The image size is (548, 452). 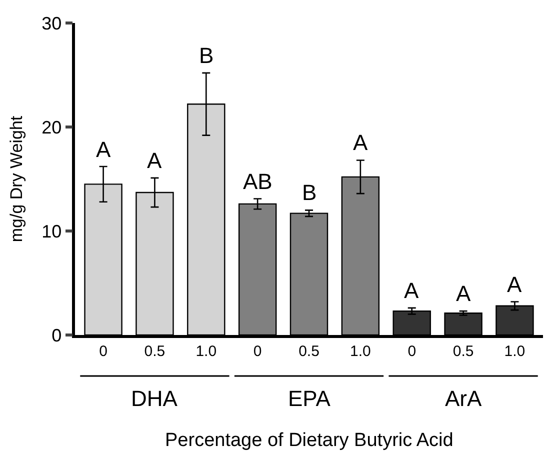 I want to click on y-axis-title: mg/g Dry Weight, so click(x=16, y=179).